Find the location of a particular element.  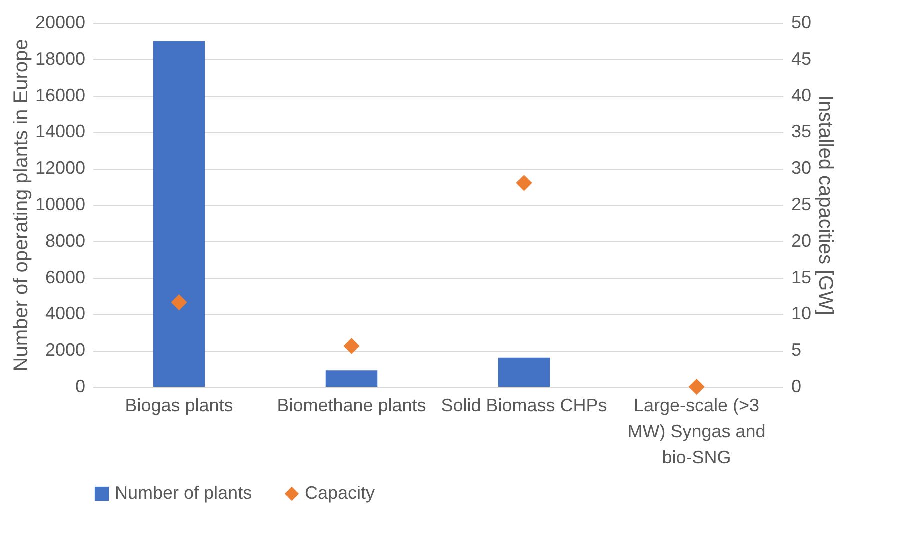

y-tick-label: 16000 is located at coordinates (60, 95).